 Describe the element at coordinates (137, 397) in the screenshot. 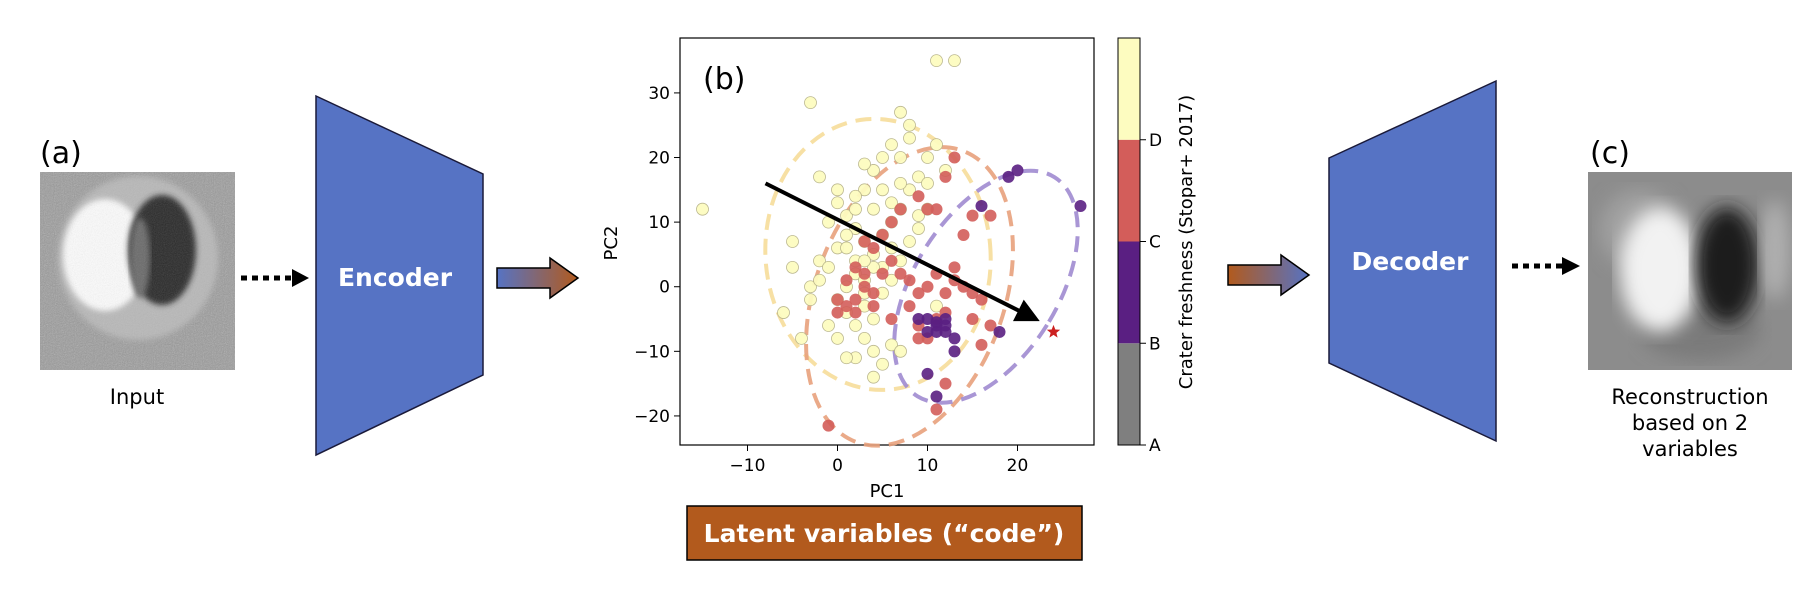

I see `input-caption: Input` at that location.